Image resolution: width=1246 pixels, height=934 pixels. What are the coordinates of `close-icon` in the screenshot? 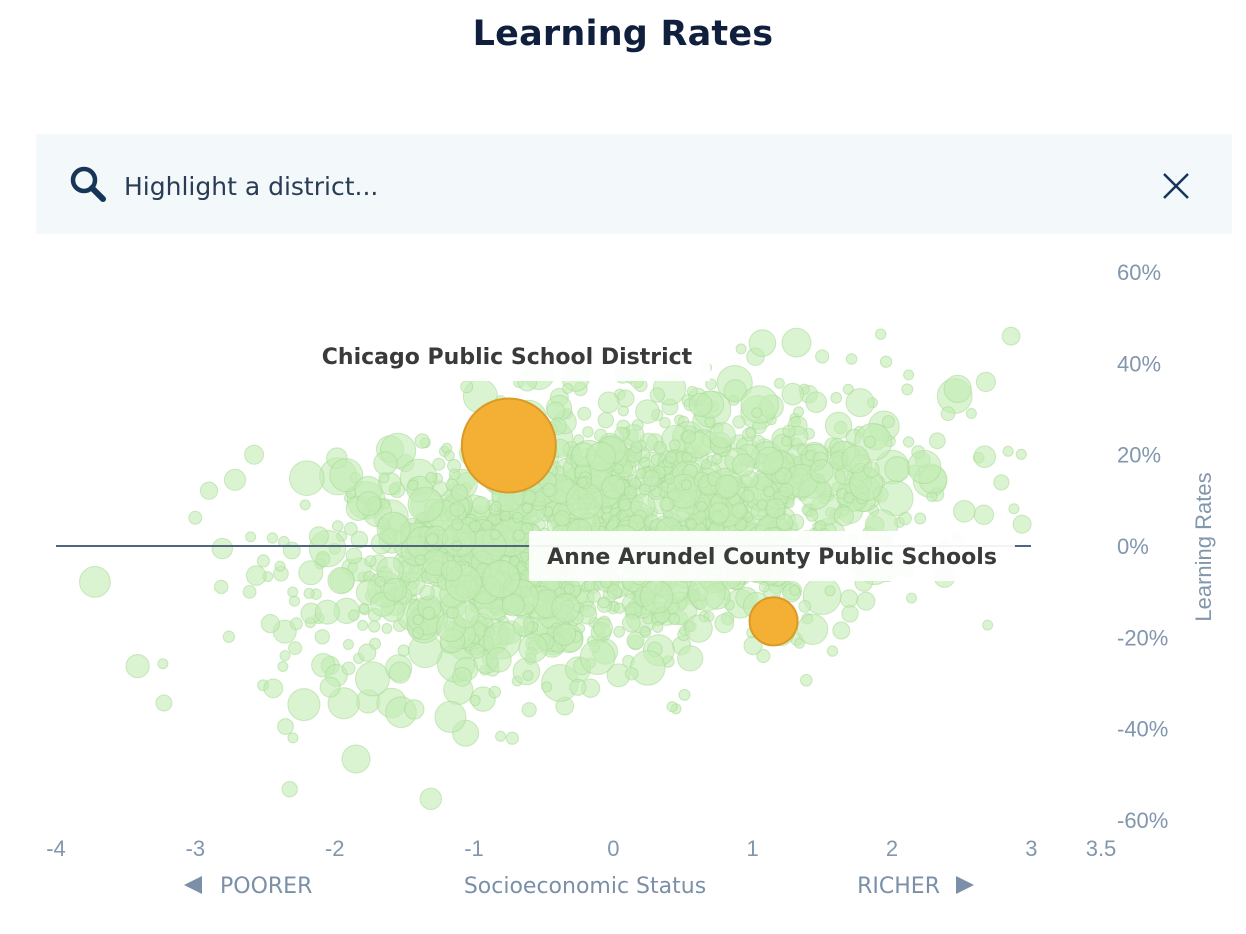 It's located at (1176, 186).